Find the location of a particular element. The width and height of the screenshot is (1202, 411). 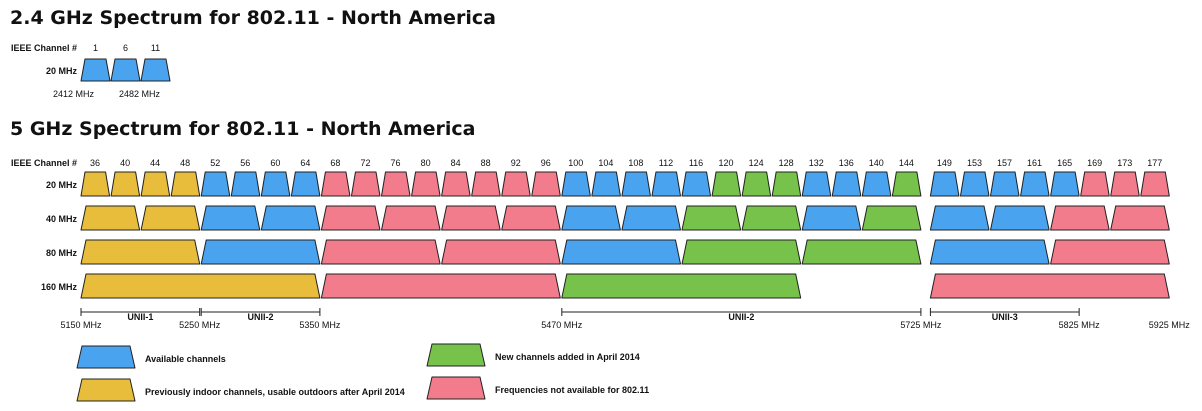

channel-number: 108 is located at coordinates (635, 163).